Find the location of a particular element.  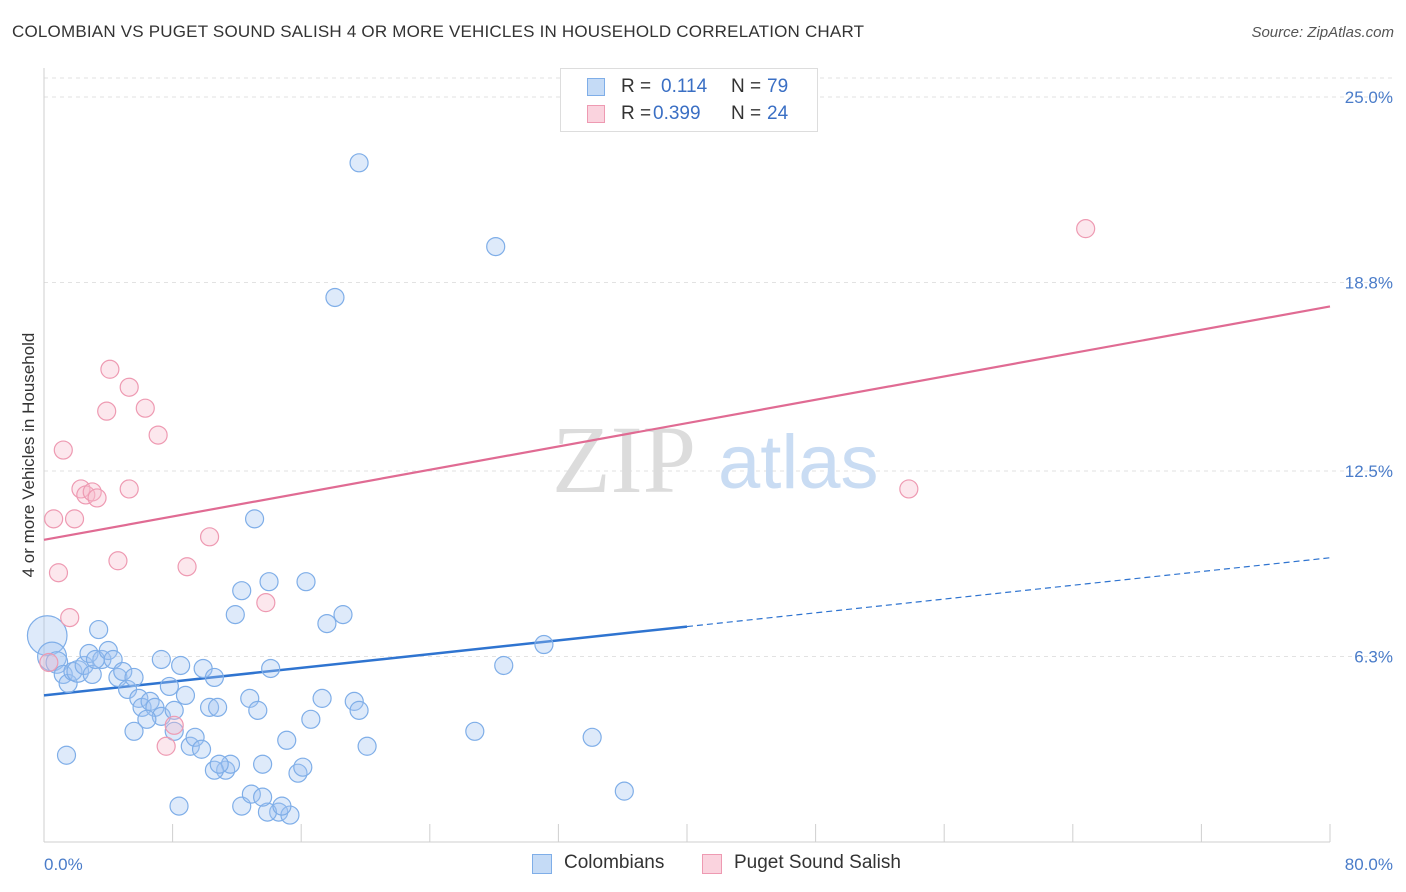

colombians-trend-line is located at coordinates (365, 661).